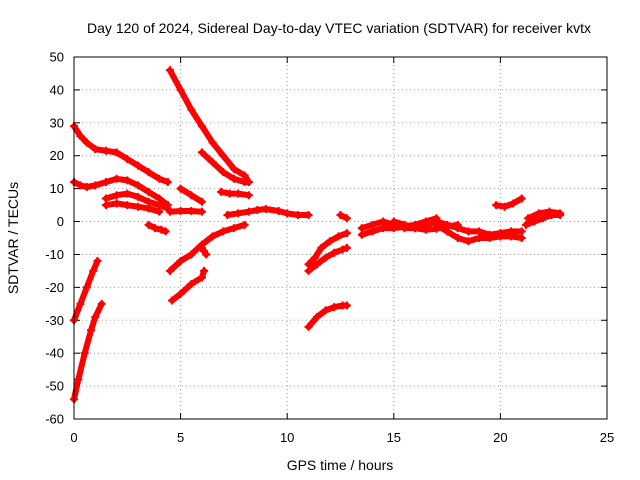 The height and width of the screenshot is (480, 640). What do you see at coordinates (54, 254) in the screenshot?
I see `y-tick-label: -10` at bounding box center [54, 254].